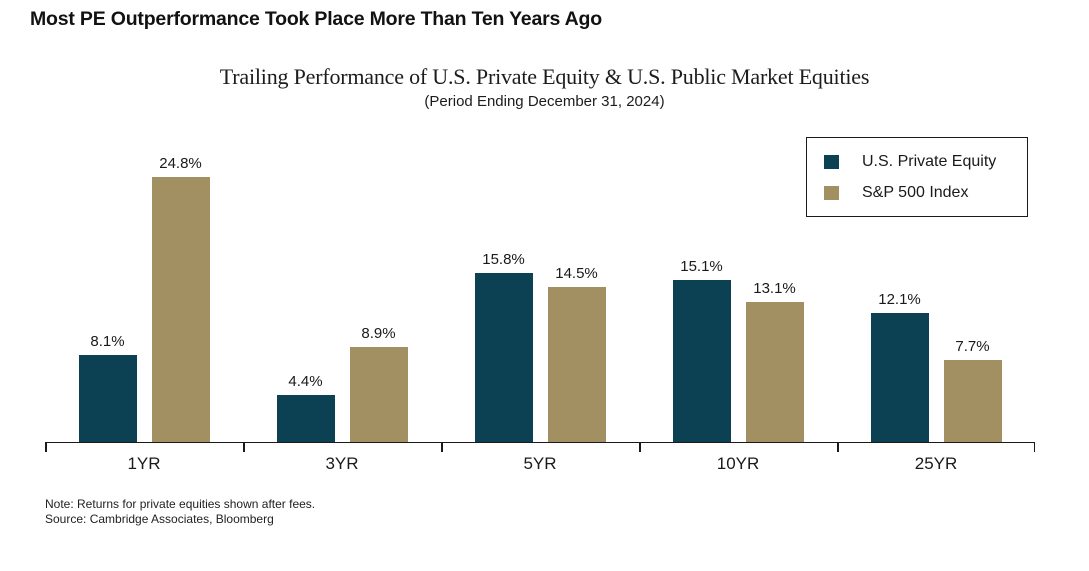 The height and width of the screenshot is (571, 1089). Describe the element at coordinates (342, 463) in the screenshot. I see `x-axis-label: 3YR` at that location.